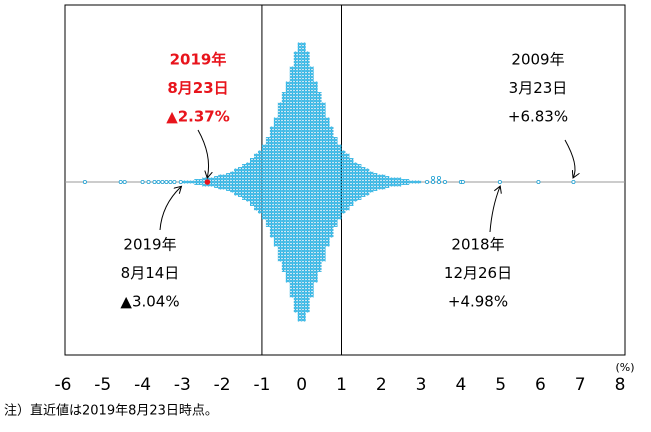  I want to click on footnote: 注）直近値は2019年8月23日時点。, so click(111, 411).